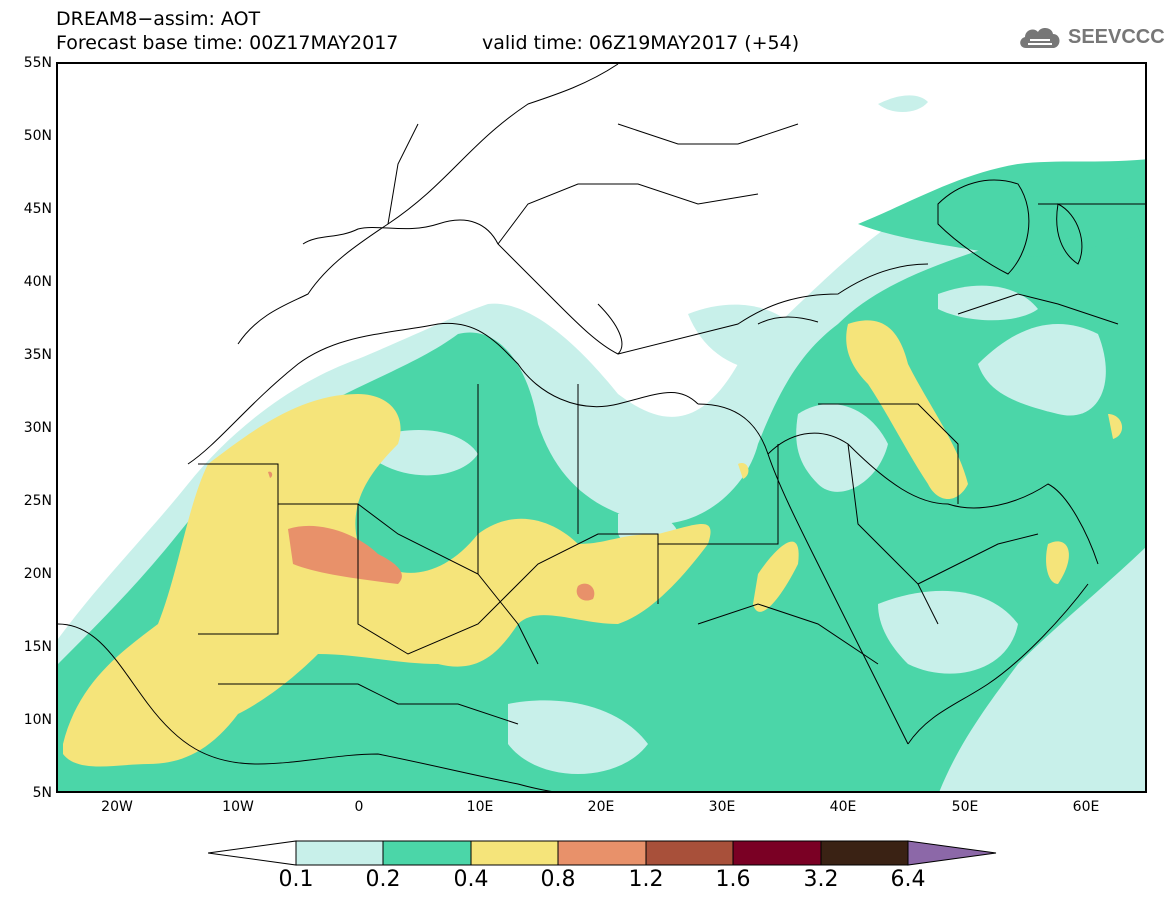  I want to click on lon-label-10e: 10E, so click(480, 807).